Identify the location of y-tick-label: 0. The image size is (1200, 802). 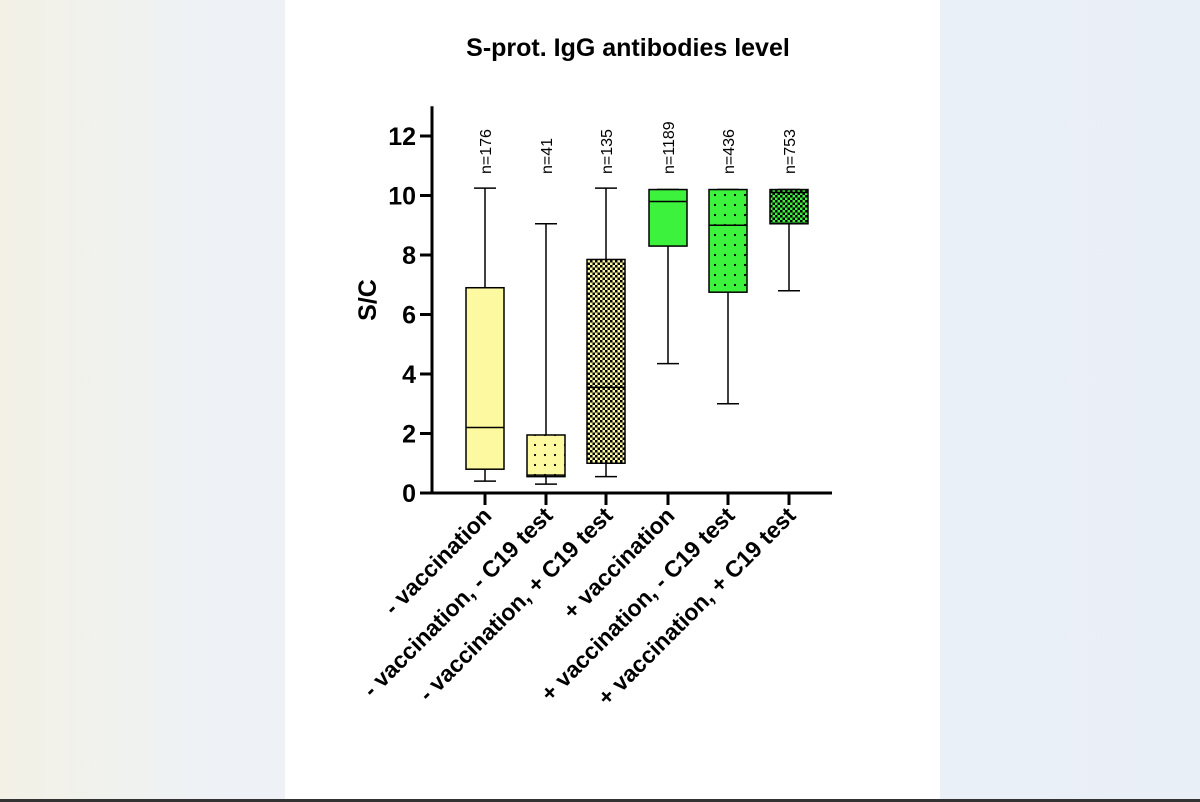
(409, 494).